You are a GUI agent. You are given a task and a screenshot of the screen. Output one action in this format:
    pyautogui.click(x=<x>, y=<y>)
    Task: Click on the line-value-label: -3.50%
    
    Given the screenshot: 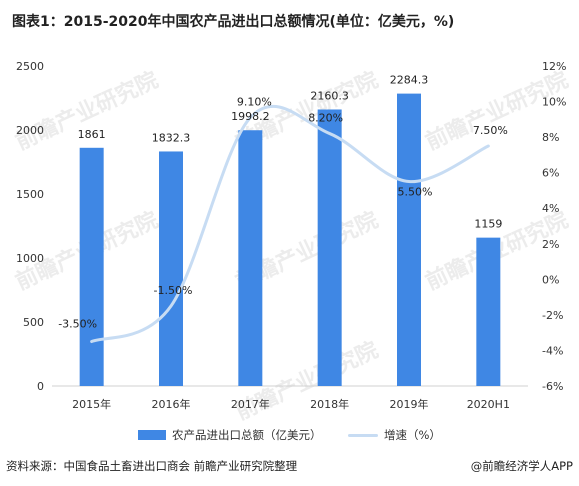 What is the action you would take?
    pyautogui.click(x=77, y=324)
    